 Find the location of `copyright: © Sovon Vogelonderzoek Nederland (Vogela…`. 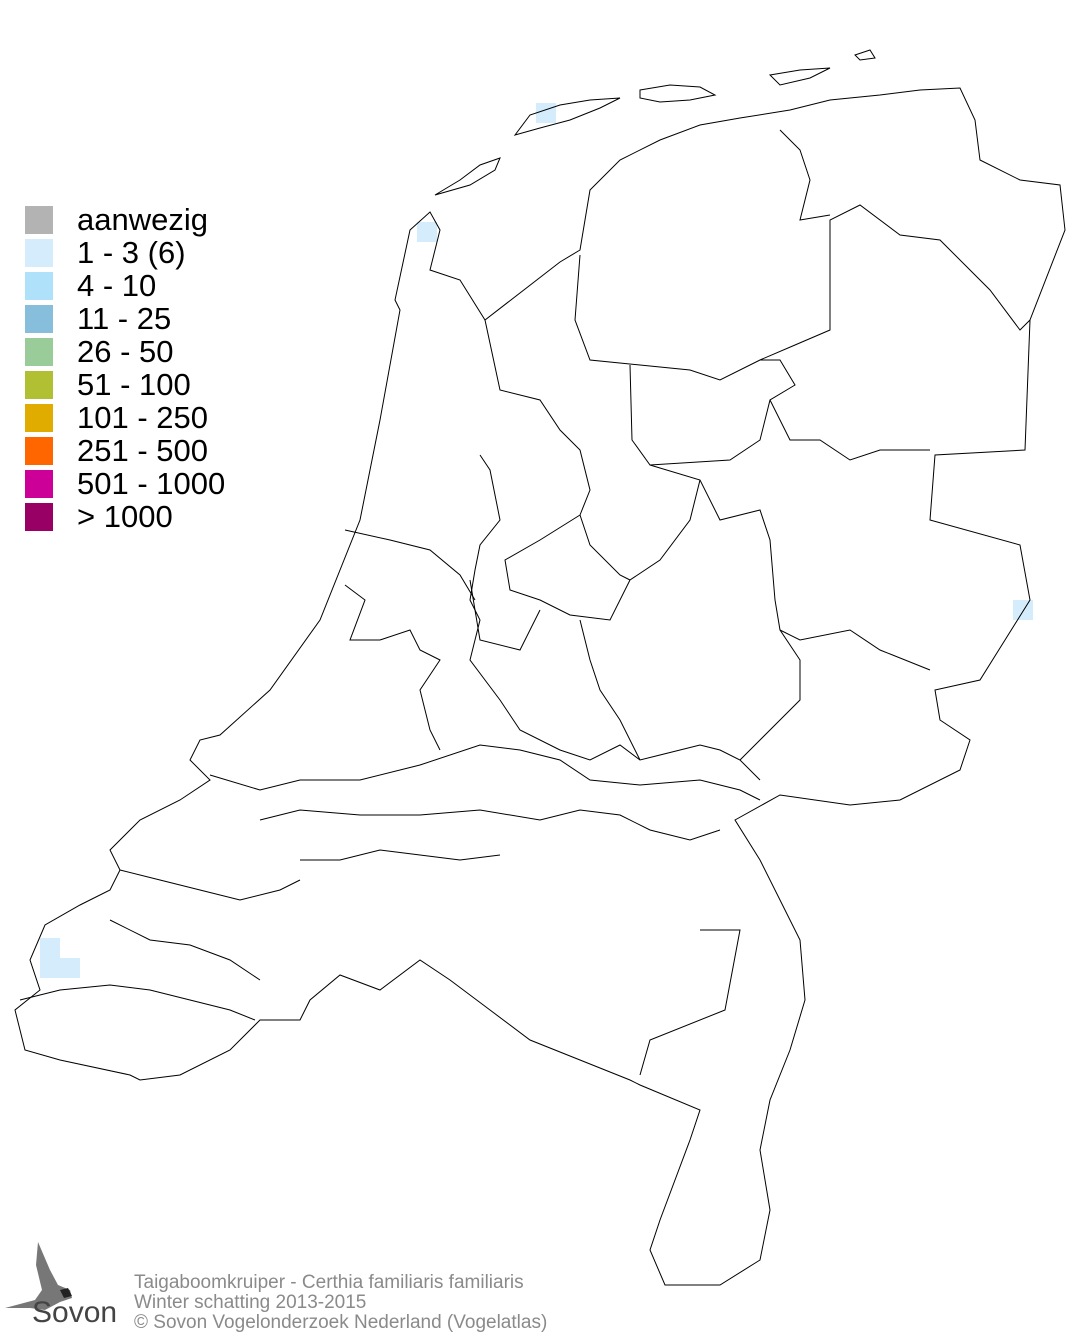

copyright: © Sovon Vogelonderzoek Nederland (Vogela… is located at coordinates (341, 1322).